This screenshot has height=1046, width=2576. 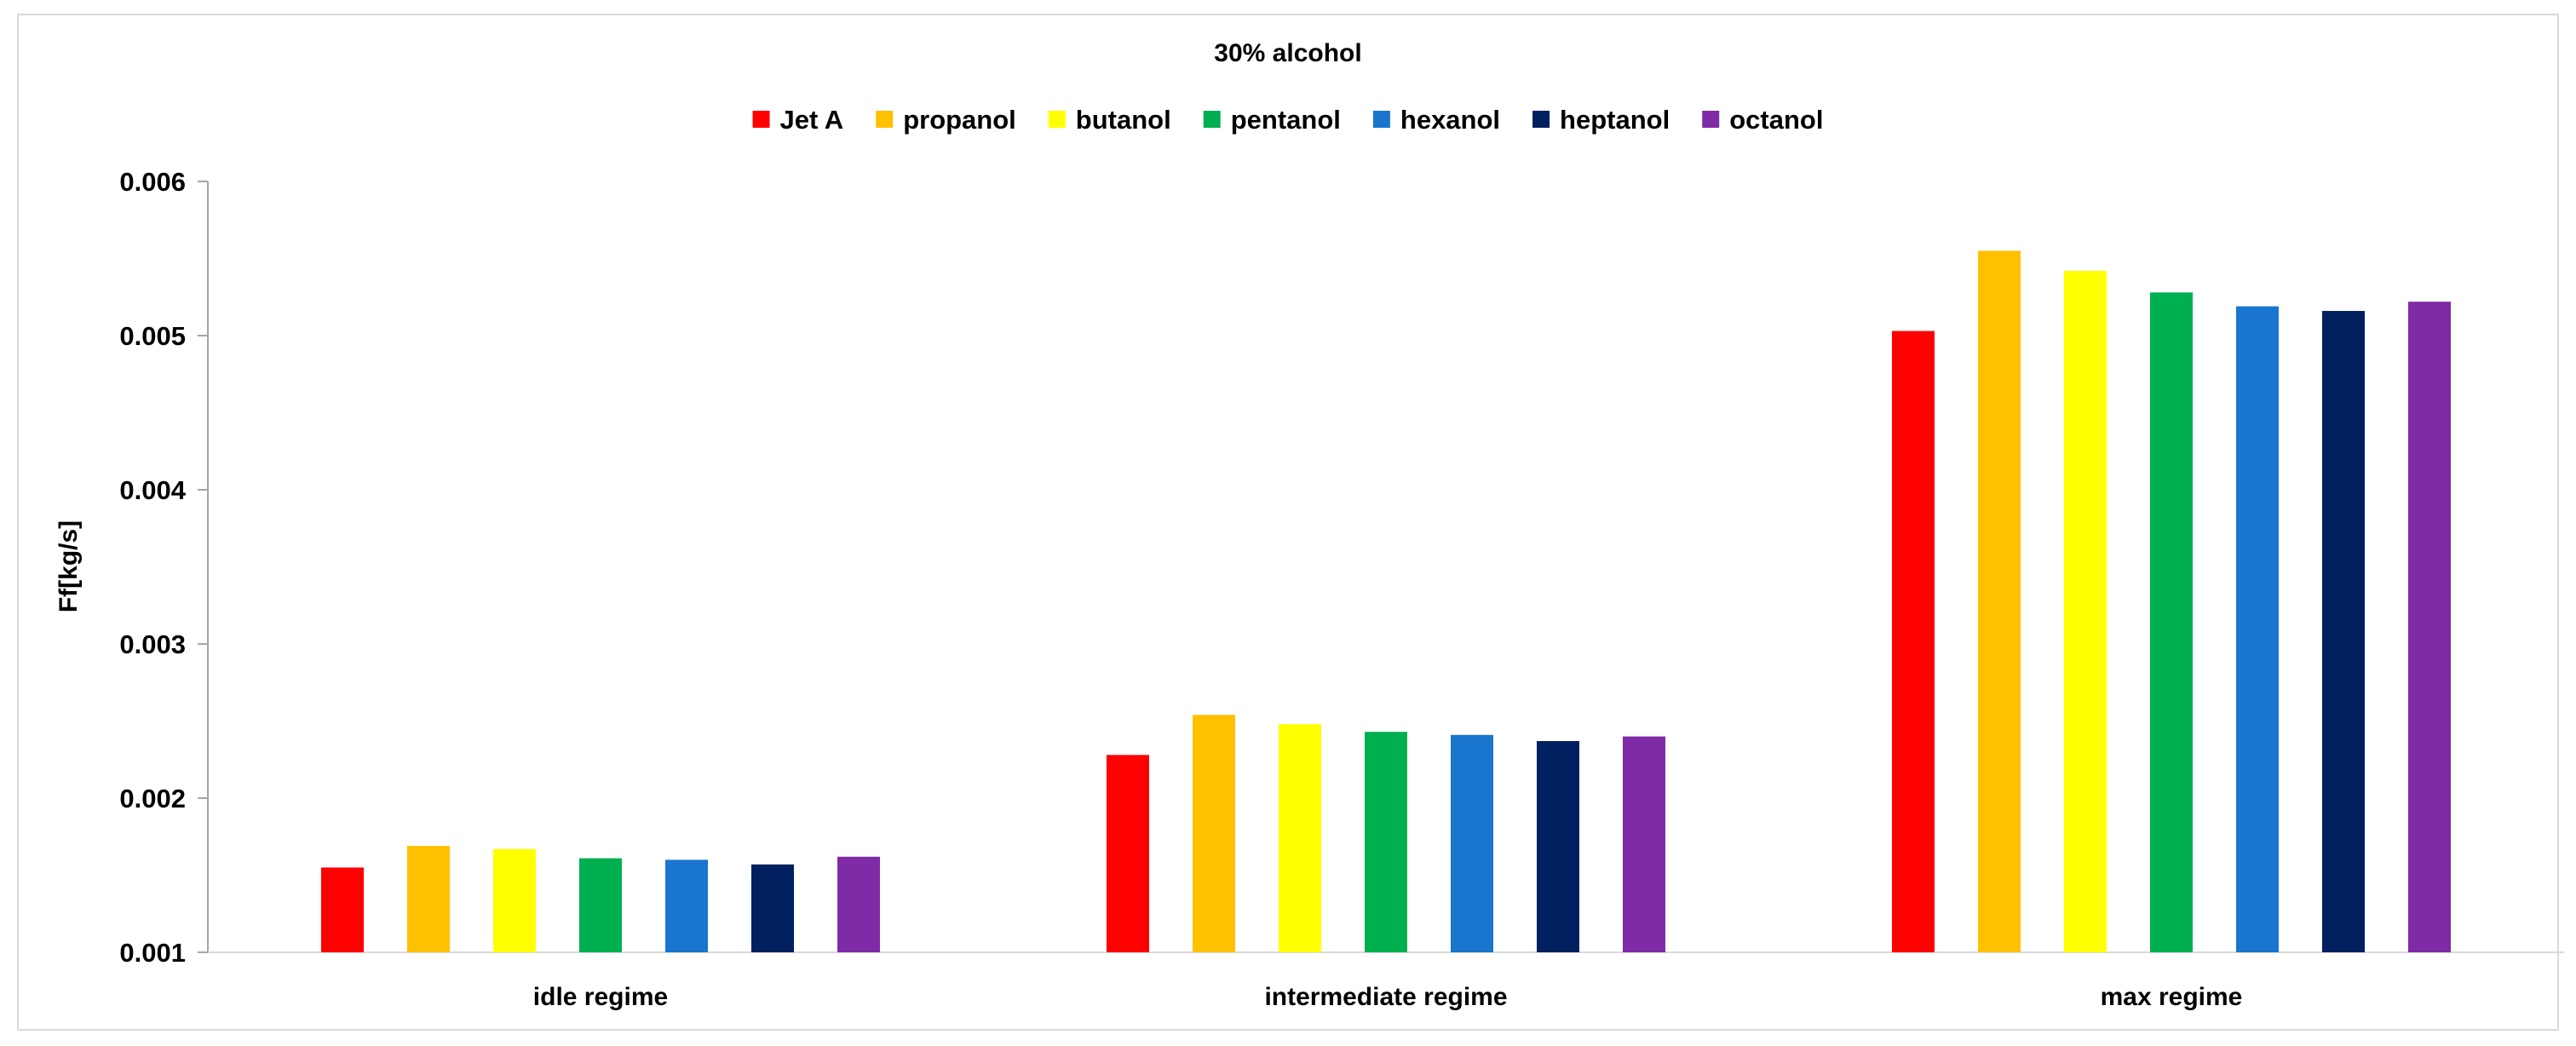 What do you see at coordinates (960, 120) in the screenshot?
I see `legend-label: propanol` at bounding box center [960, 120].